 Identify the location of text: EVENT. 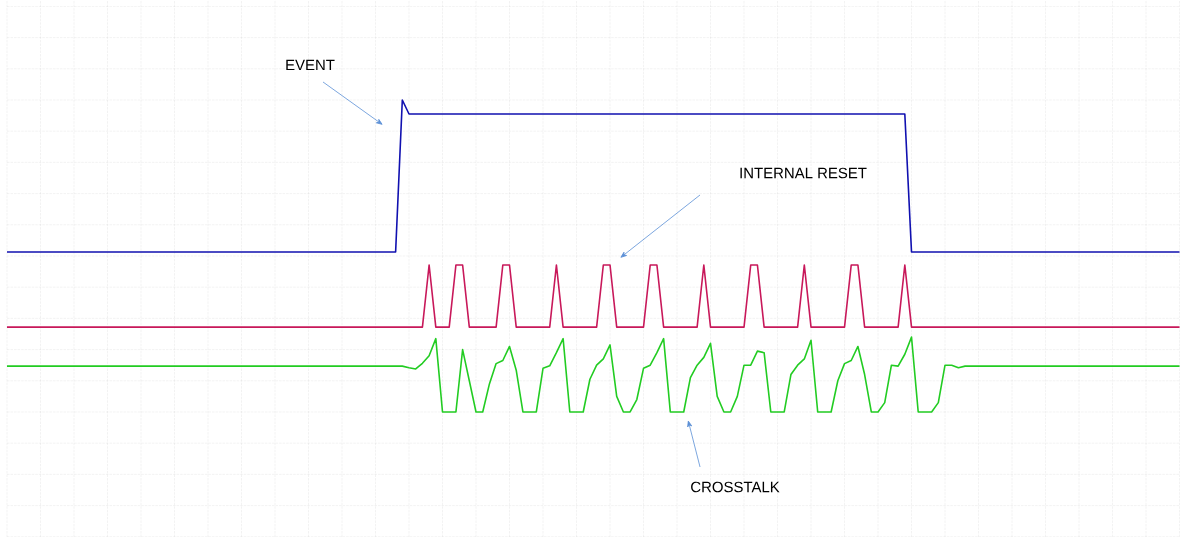
(310, 65).